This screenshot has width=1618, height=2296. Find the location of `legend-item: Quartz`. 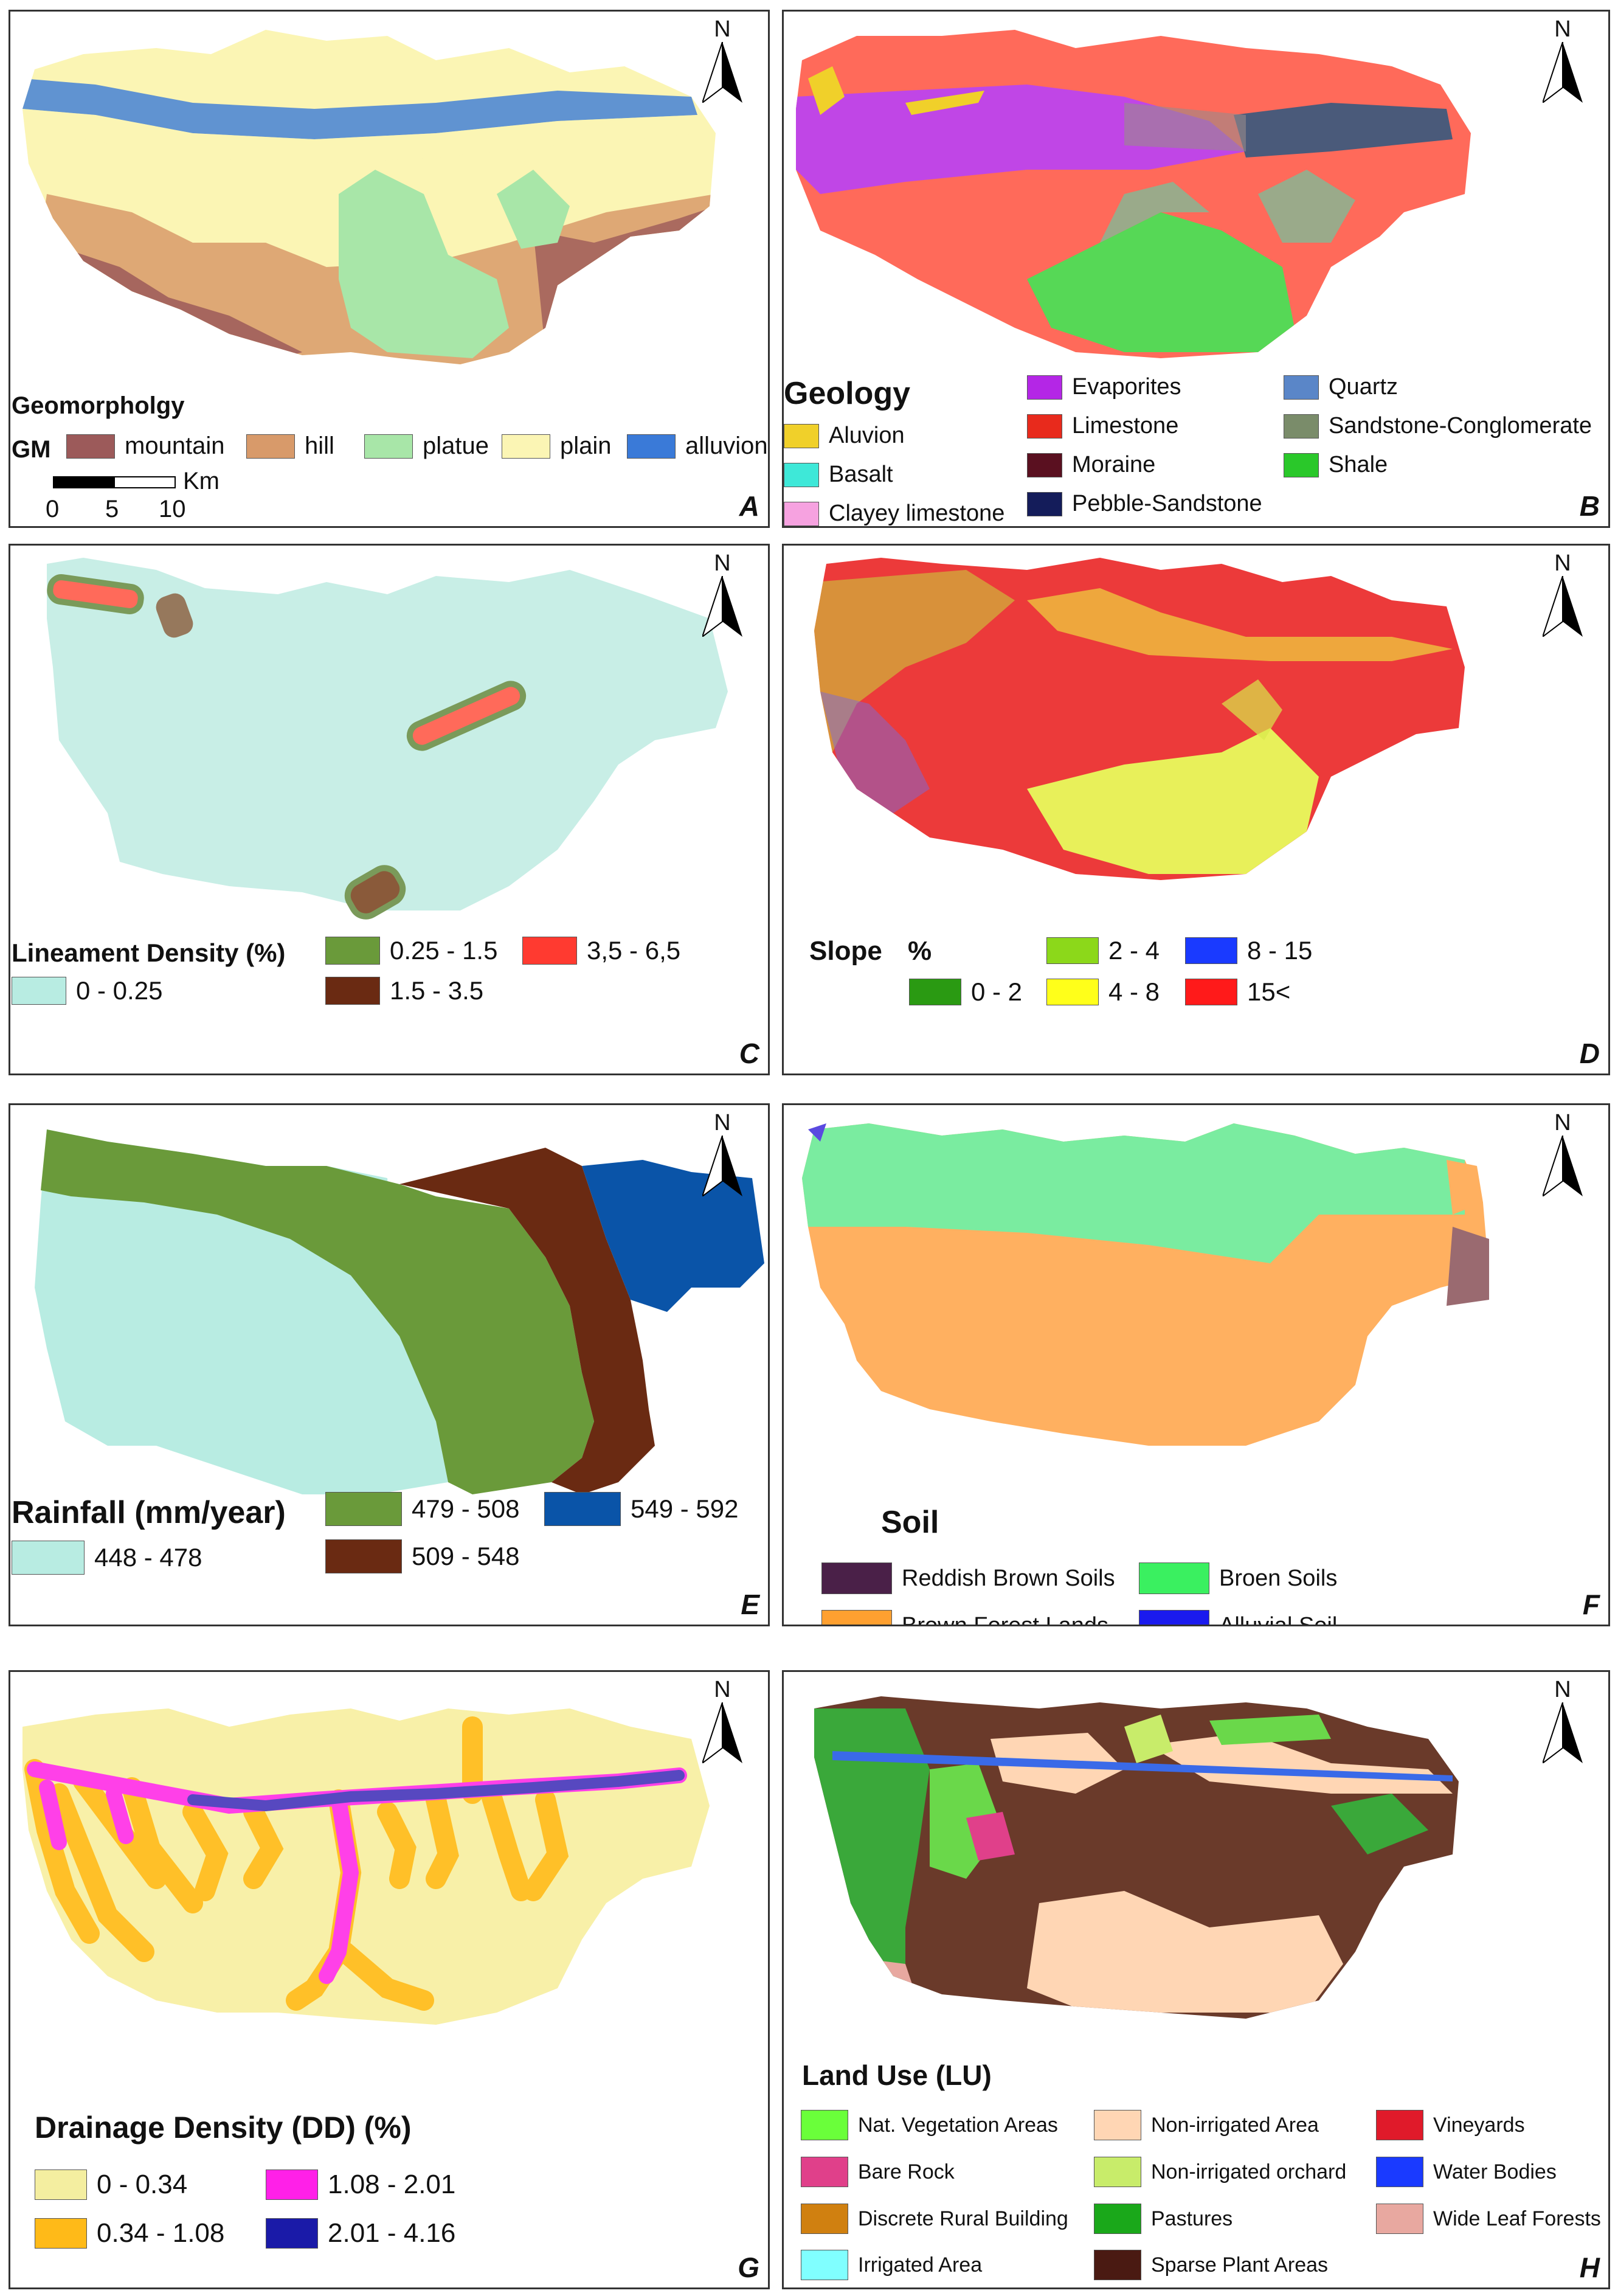

legend-item: Quartz is located at coordinates (1341, 387).